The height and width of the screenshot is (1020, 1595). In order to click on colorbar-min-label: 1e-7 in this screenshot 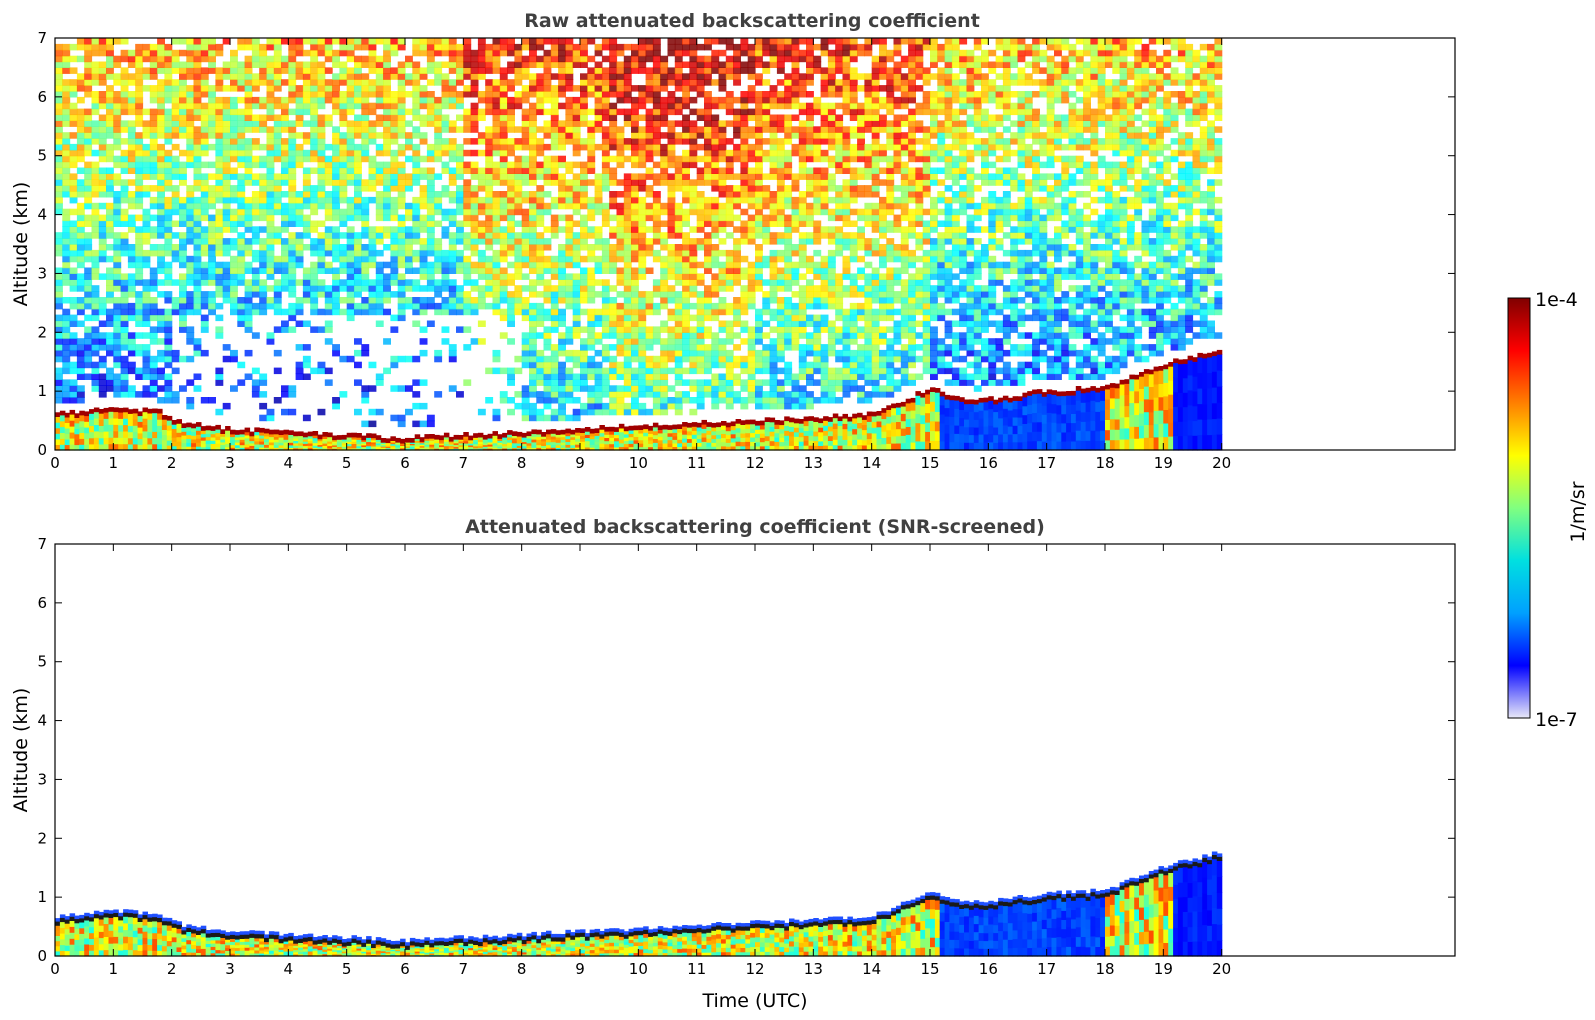, I will do `click(1556, 720)`.